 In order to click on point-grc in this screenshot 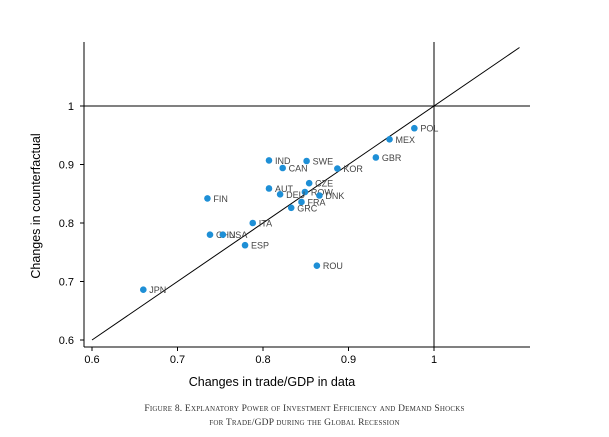, I will do `click(291, 208)`.